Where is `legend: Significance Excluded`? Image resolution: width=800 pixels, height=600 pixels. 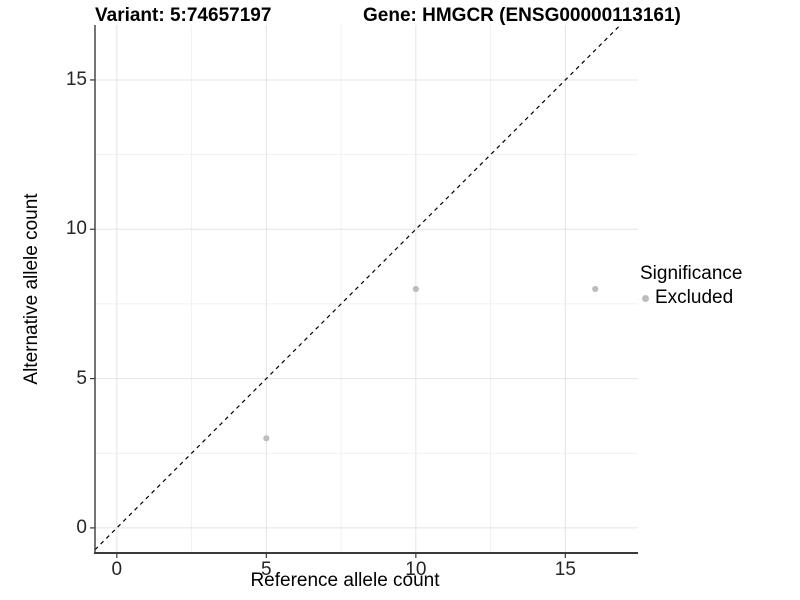 legend: Significance Excluded is located at coordinates (691, 286).